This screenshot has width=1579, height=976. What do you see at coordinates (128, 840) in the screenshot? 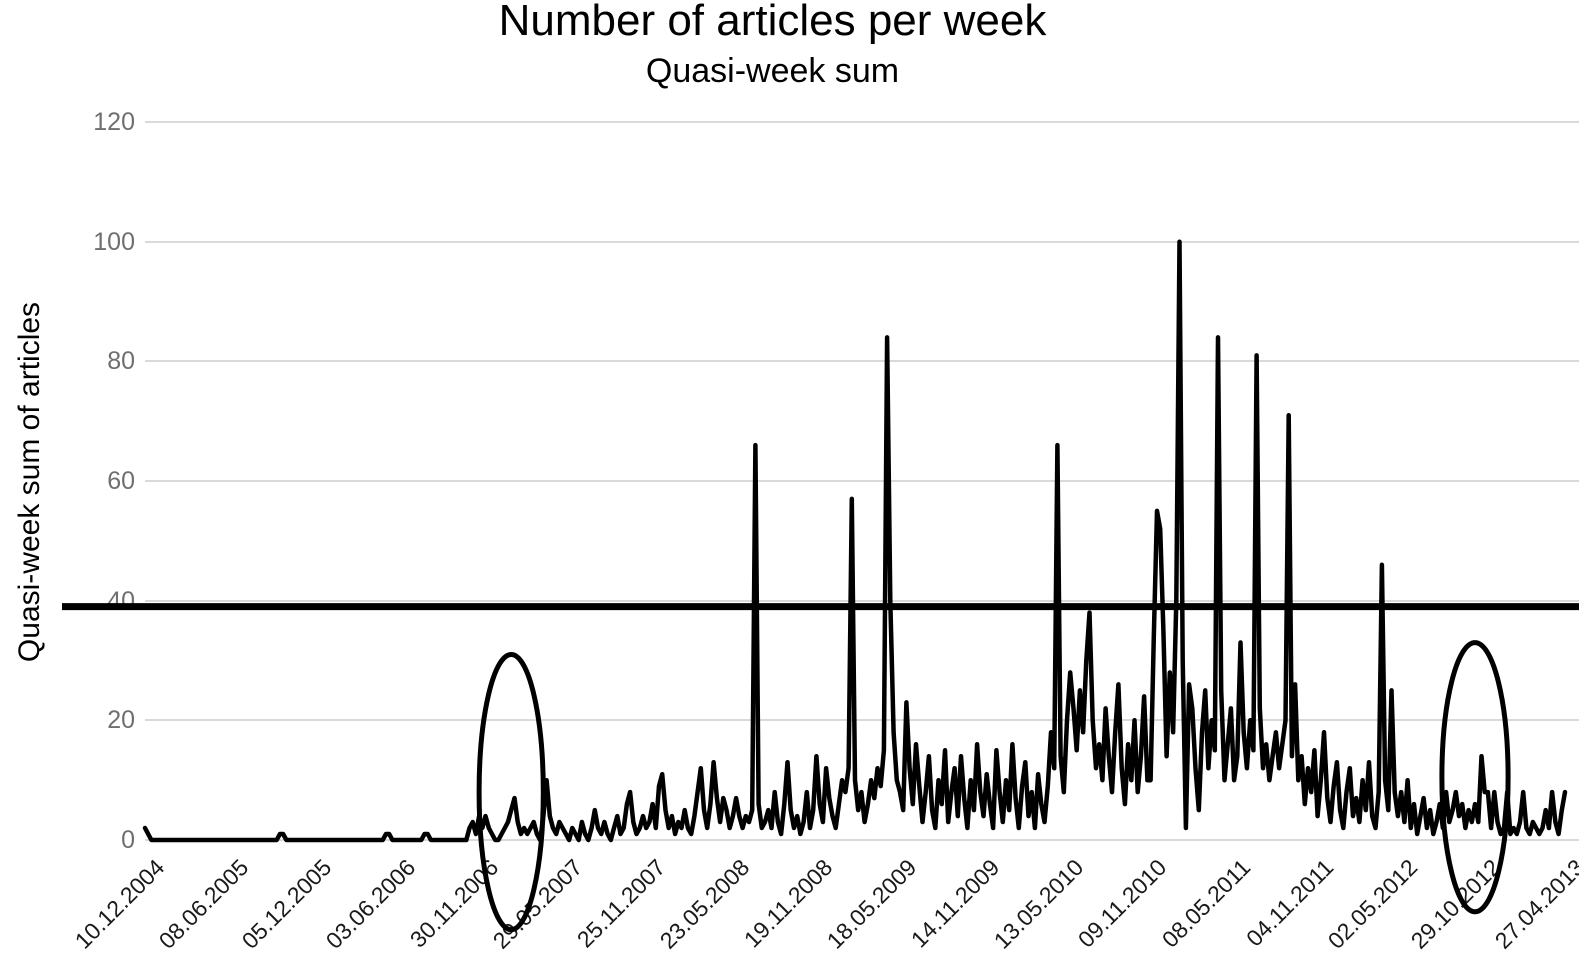
I see `y-tick-label: 0` at bounding box center [128, 840].